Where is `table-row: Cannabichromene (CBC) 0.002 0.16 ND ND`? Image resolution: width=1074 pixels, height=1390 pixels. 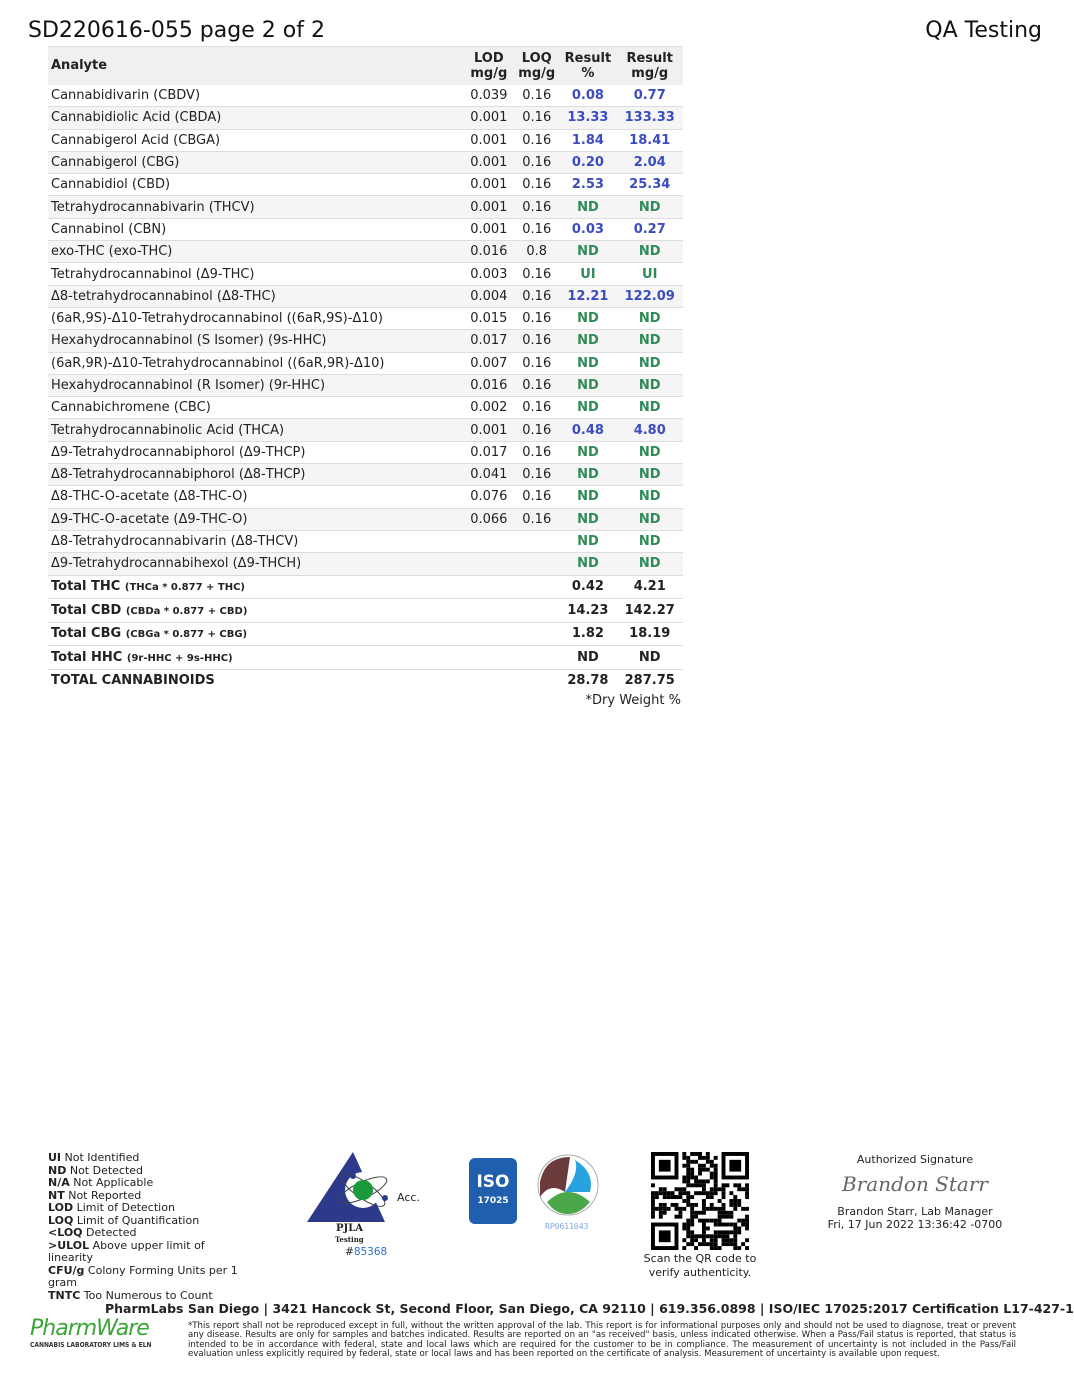
table-row: Cannabichromene (CBC) 0.002 0.16 ND ND is located at coordinates (365, 408).